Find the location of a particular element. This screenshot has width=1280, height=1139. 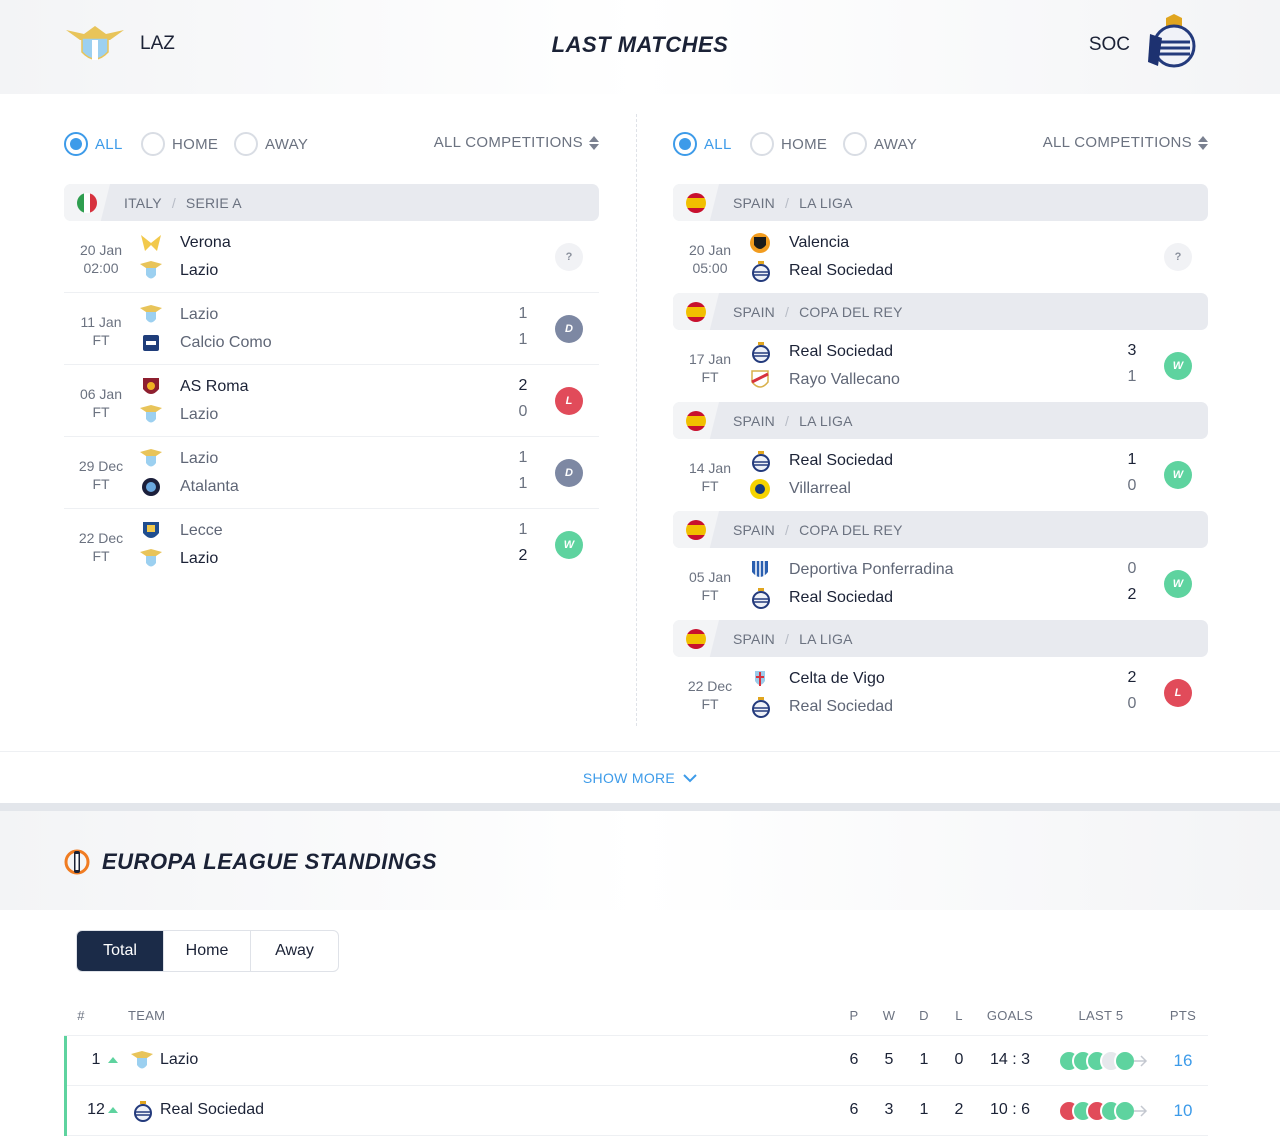

rayo-vallecano-crest-icon is located at coordinates (760, 380).